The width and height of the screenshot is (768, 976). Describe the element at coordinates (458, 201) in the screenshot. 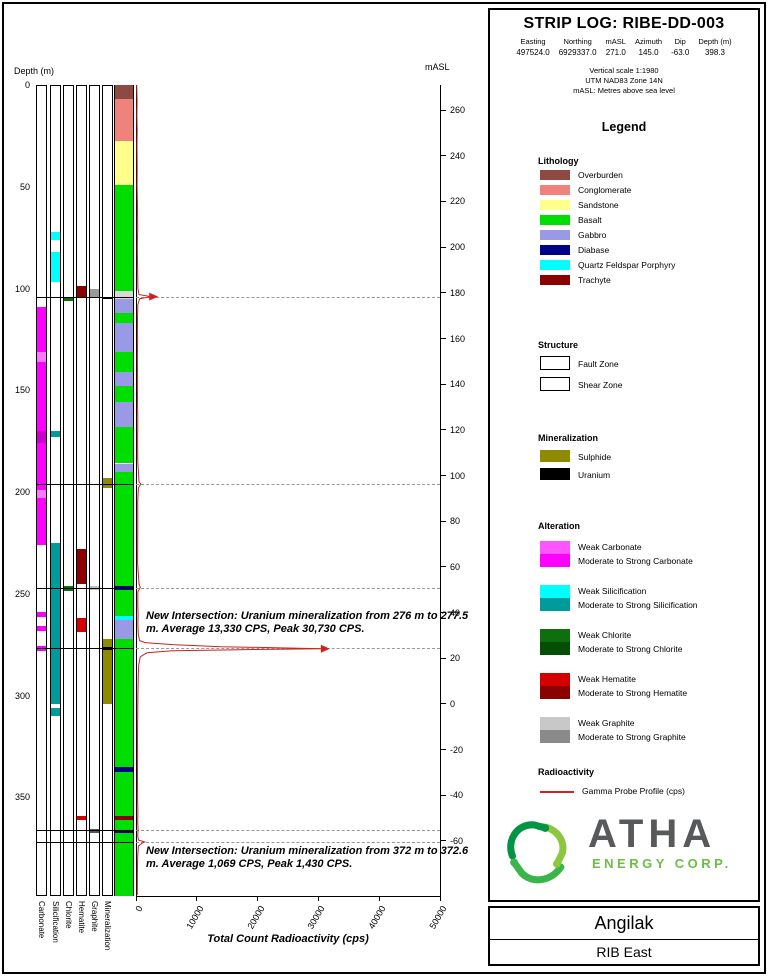

I see `masl-tick-label: 220` at that location.